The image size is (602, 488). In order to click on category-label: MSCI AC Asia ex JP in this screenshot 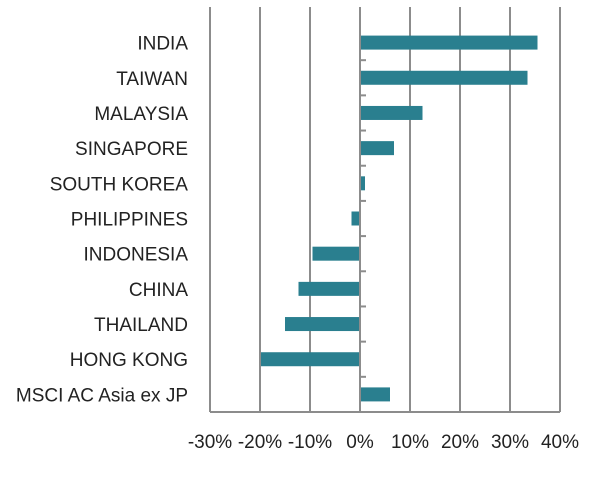, I will do `click(102, 395)`.